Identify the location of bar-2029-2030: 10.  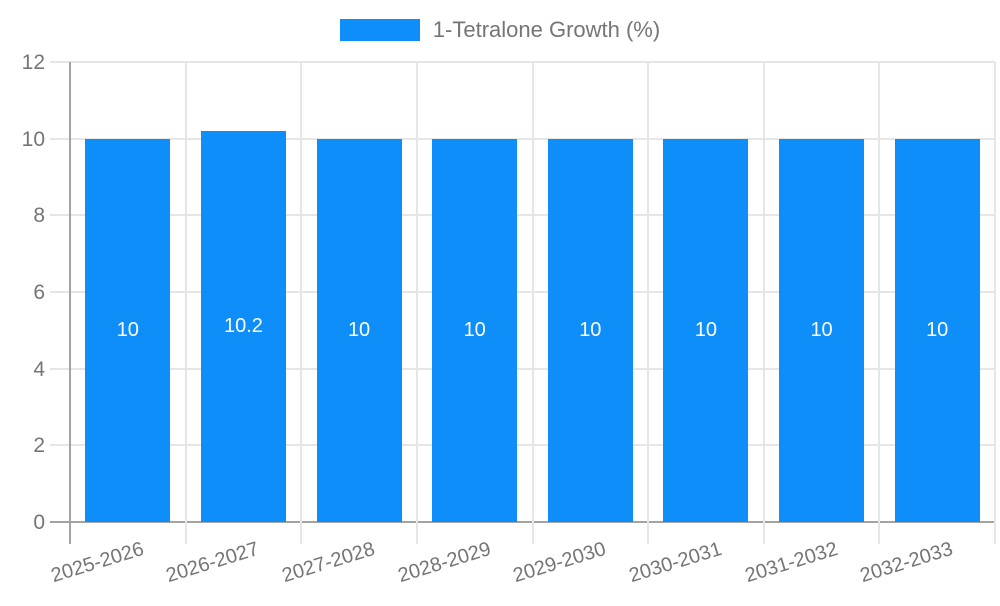
(590, 330).